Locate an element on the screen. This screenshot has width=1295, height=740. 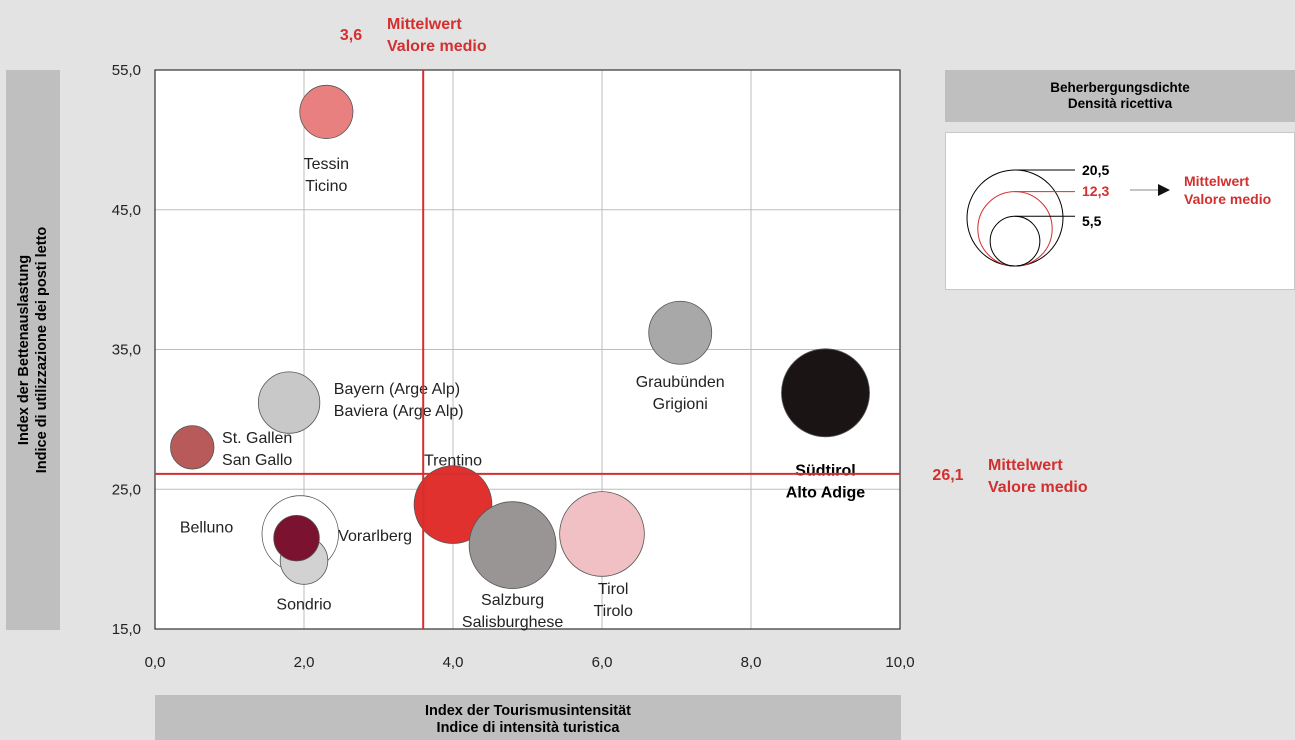
point-label: Vorarlberg is located at coordinates (375, 536).